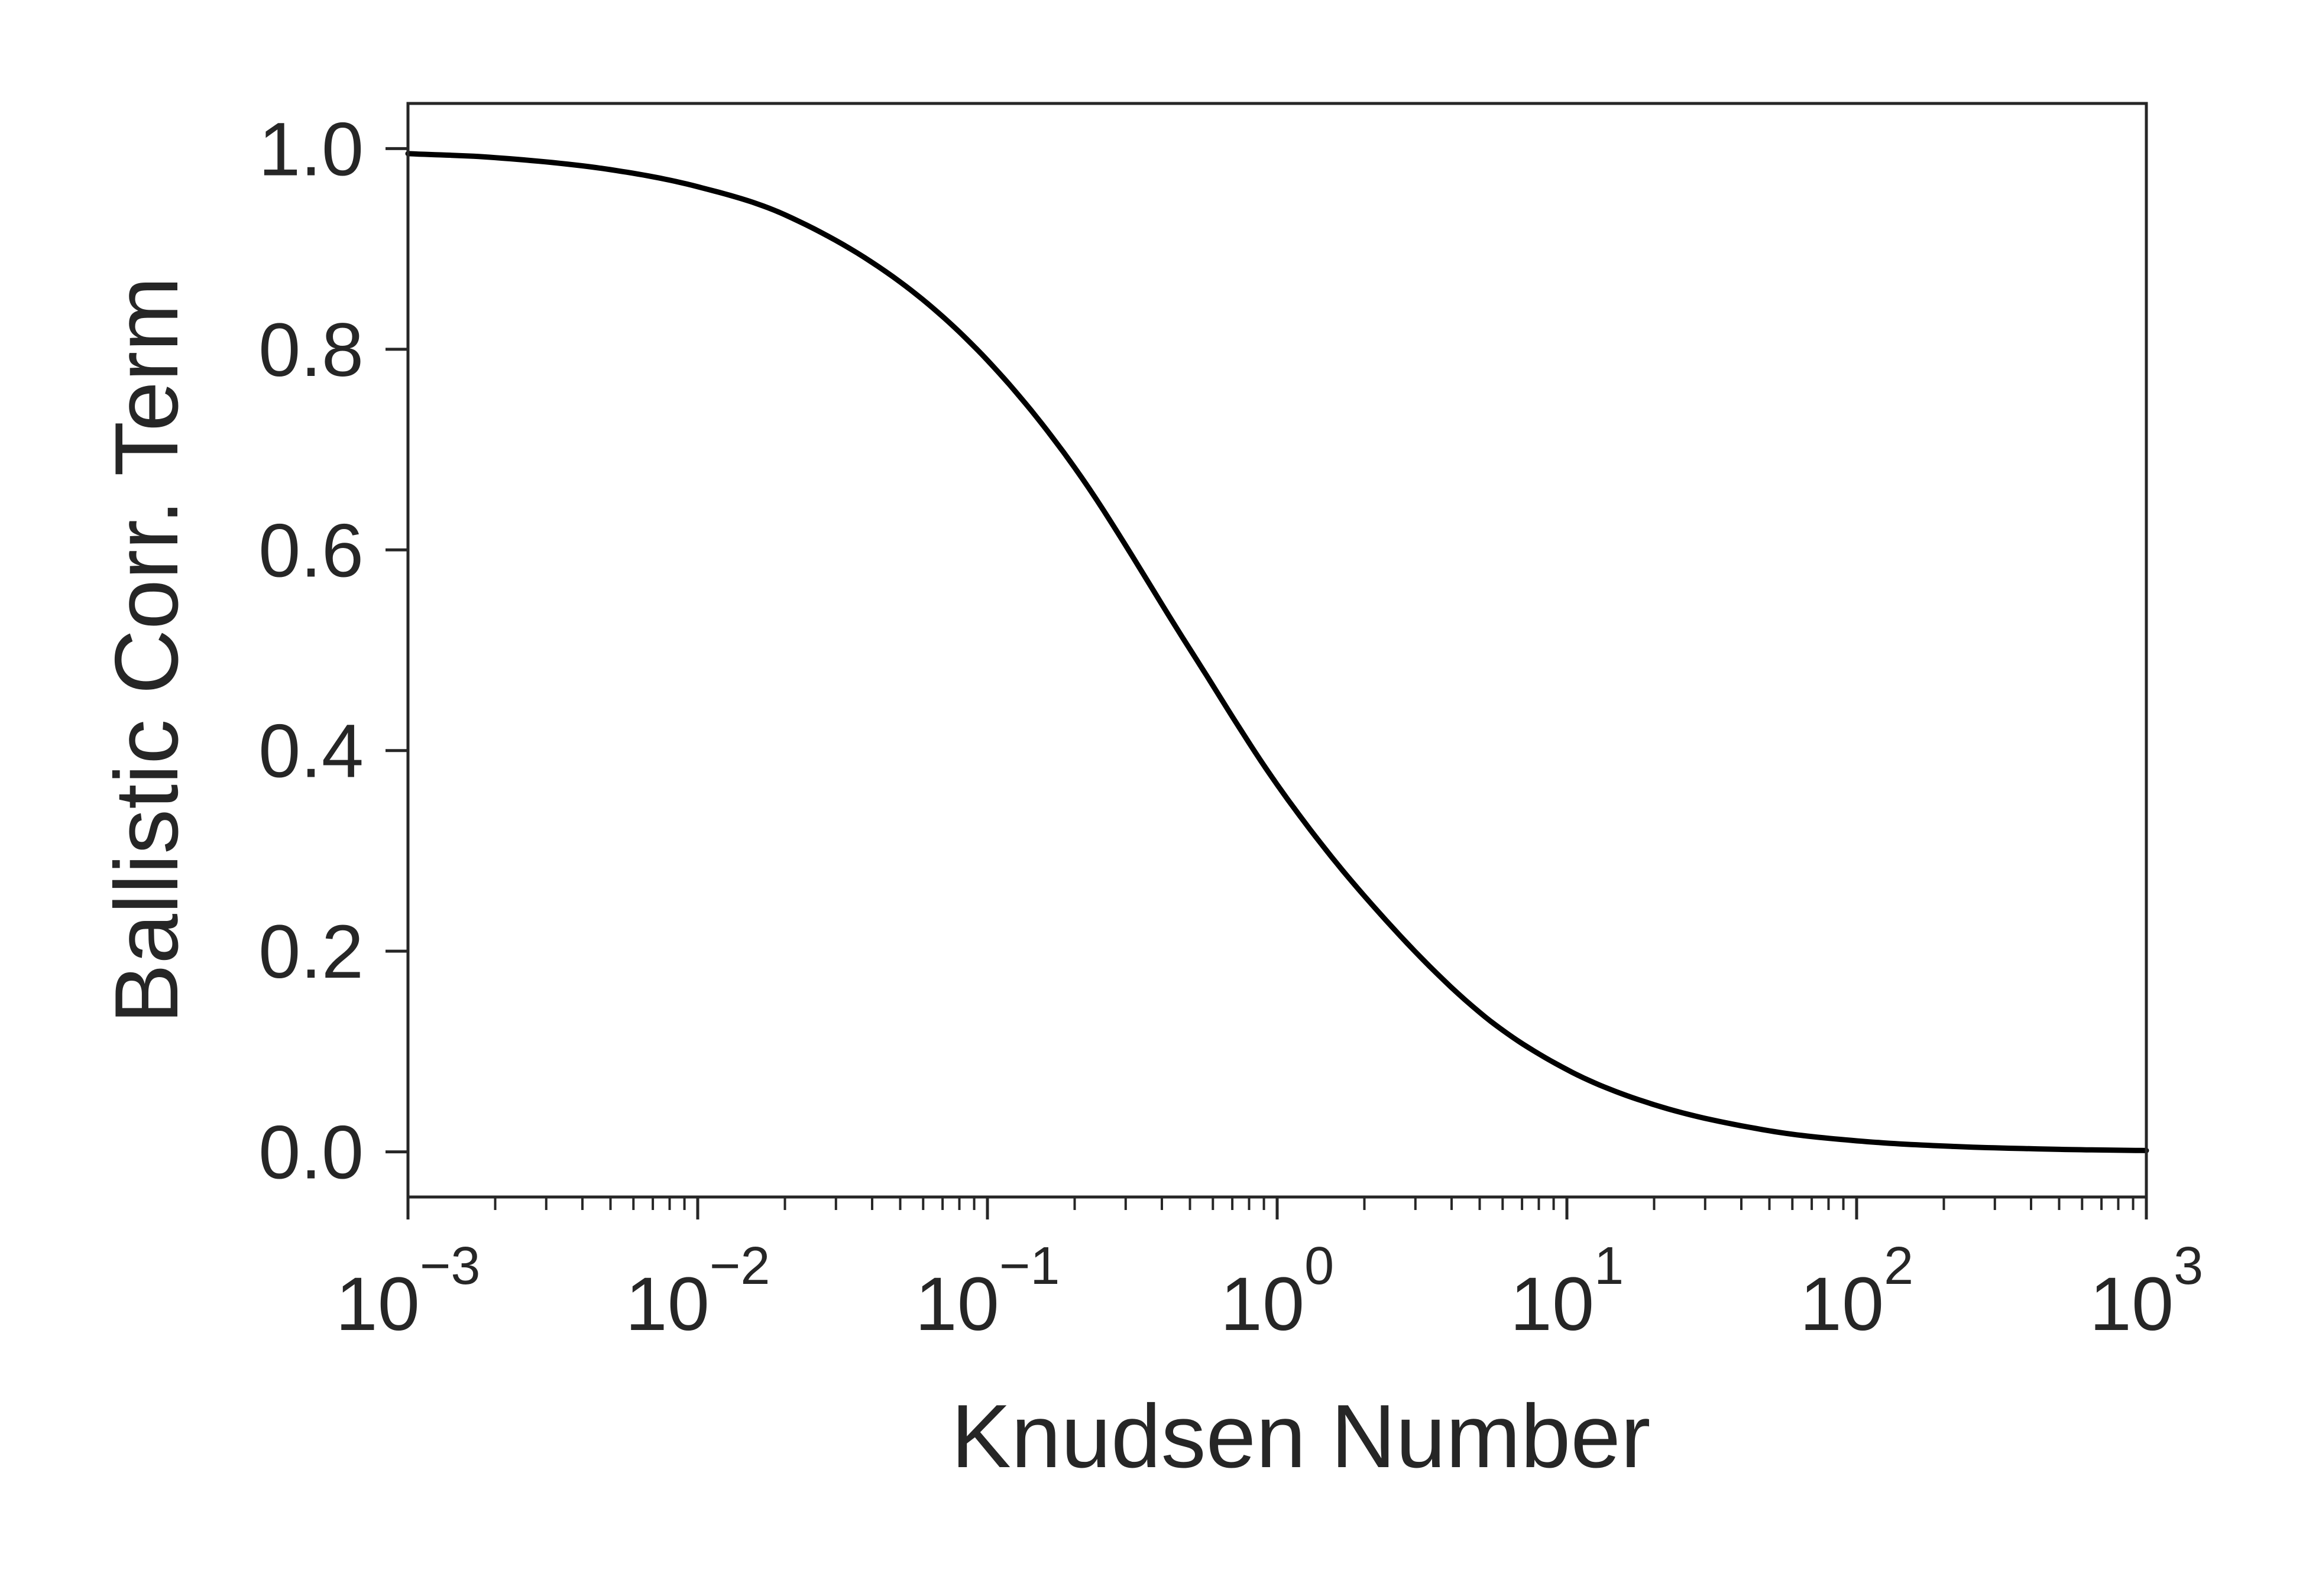 This screenshot has width=2306, height=1596. I want to click on x-tick-label: 10⁻², so click(698, 1292).